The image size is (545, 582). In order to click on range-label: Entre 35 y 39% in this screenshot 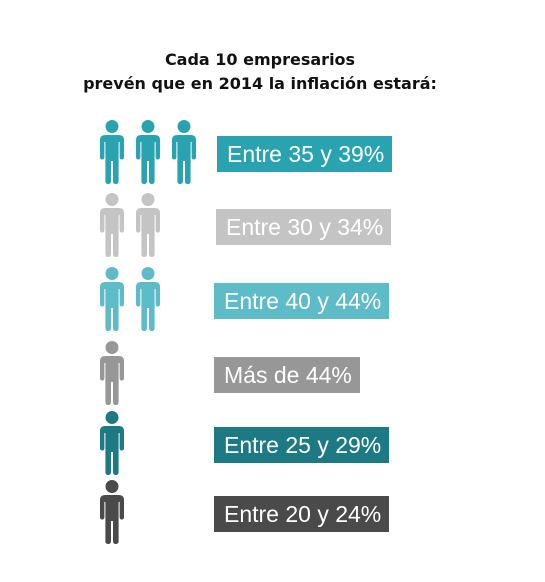, I will do `click(305, 154)`.